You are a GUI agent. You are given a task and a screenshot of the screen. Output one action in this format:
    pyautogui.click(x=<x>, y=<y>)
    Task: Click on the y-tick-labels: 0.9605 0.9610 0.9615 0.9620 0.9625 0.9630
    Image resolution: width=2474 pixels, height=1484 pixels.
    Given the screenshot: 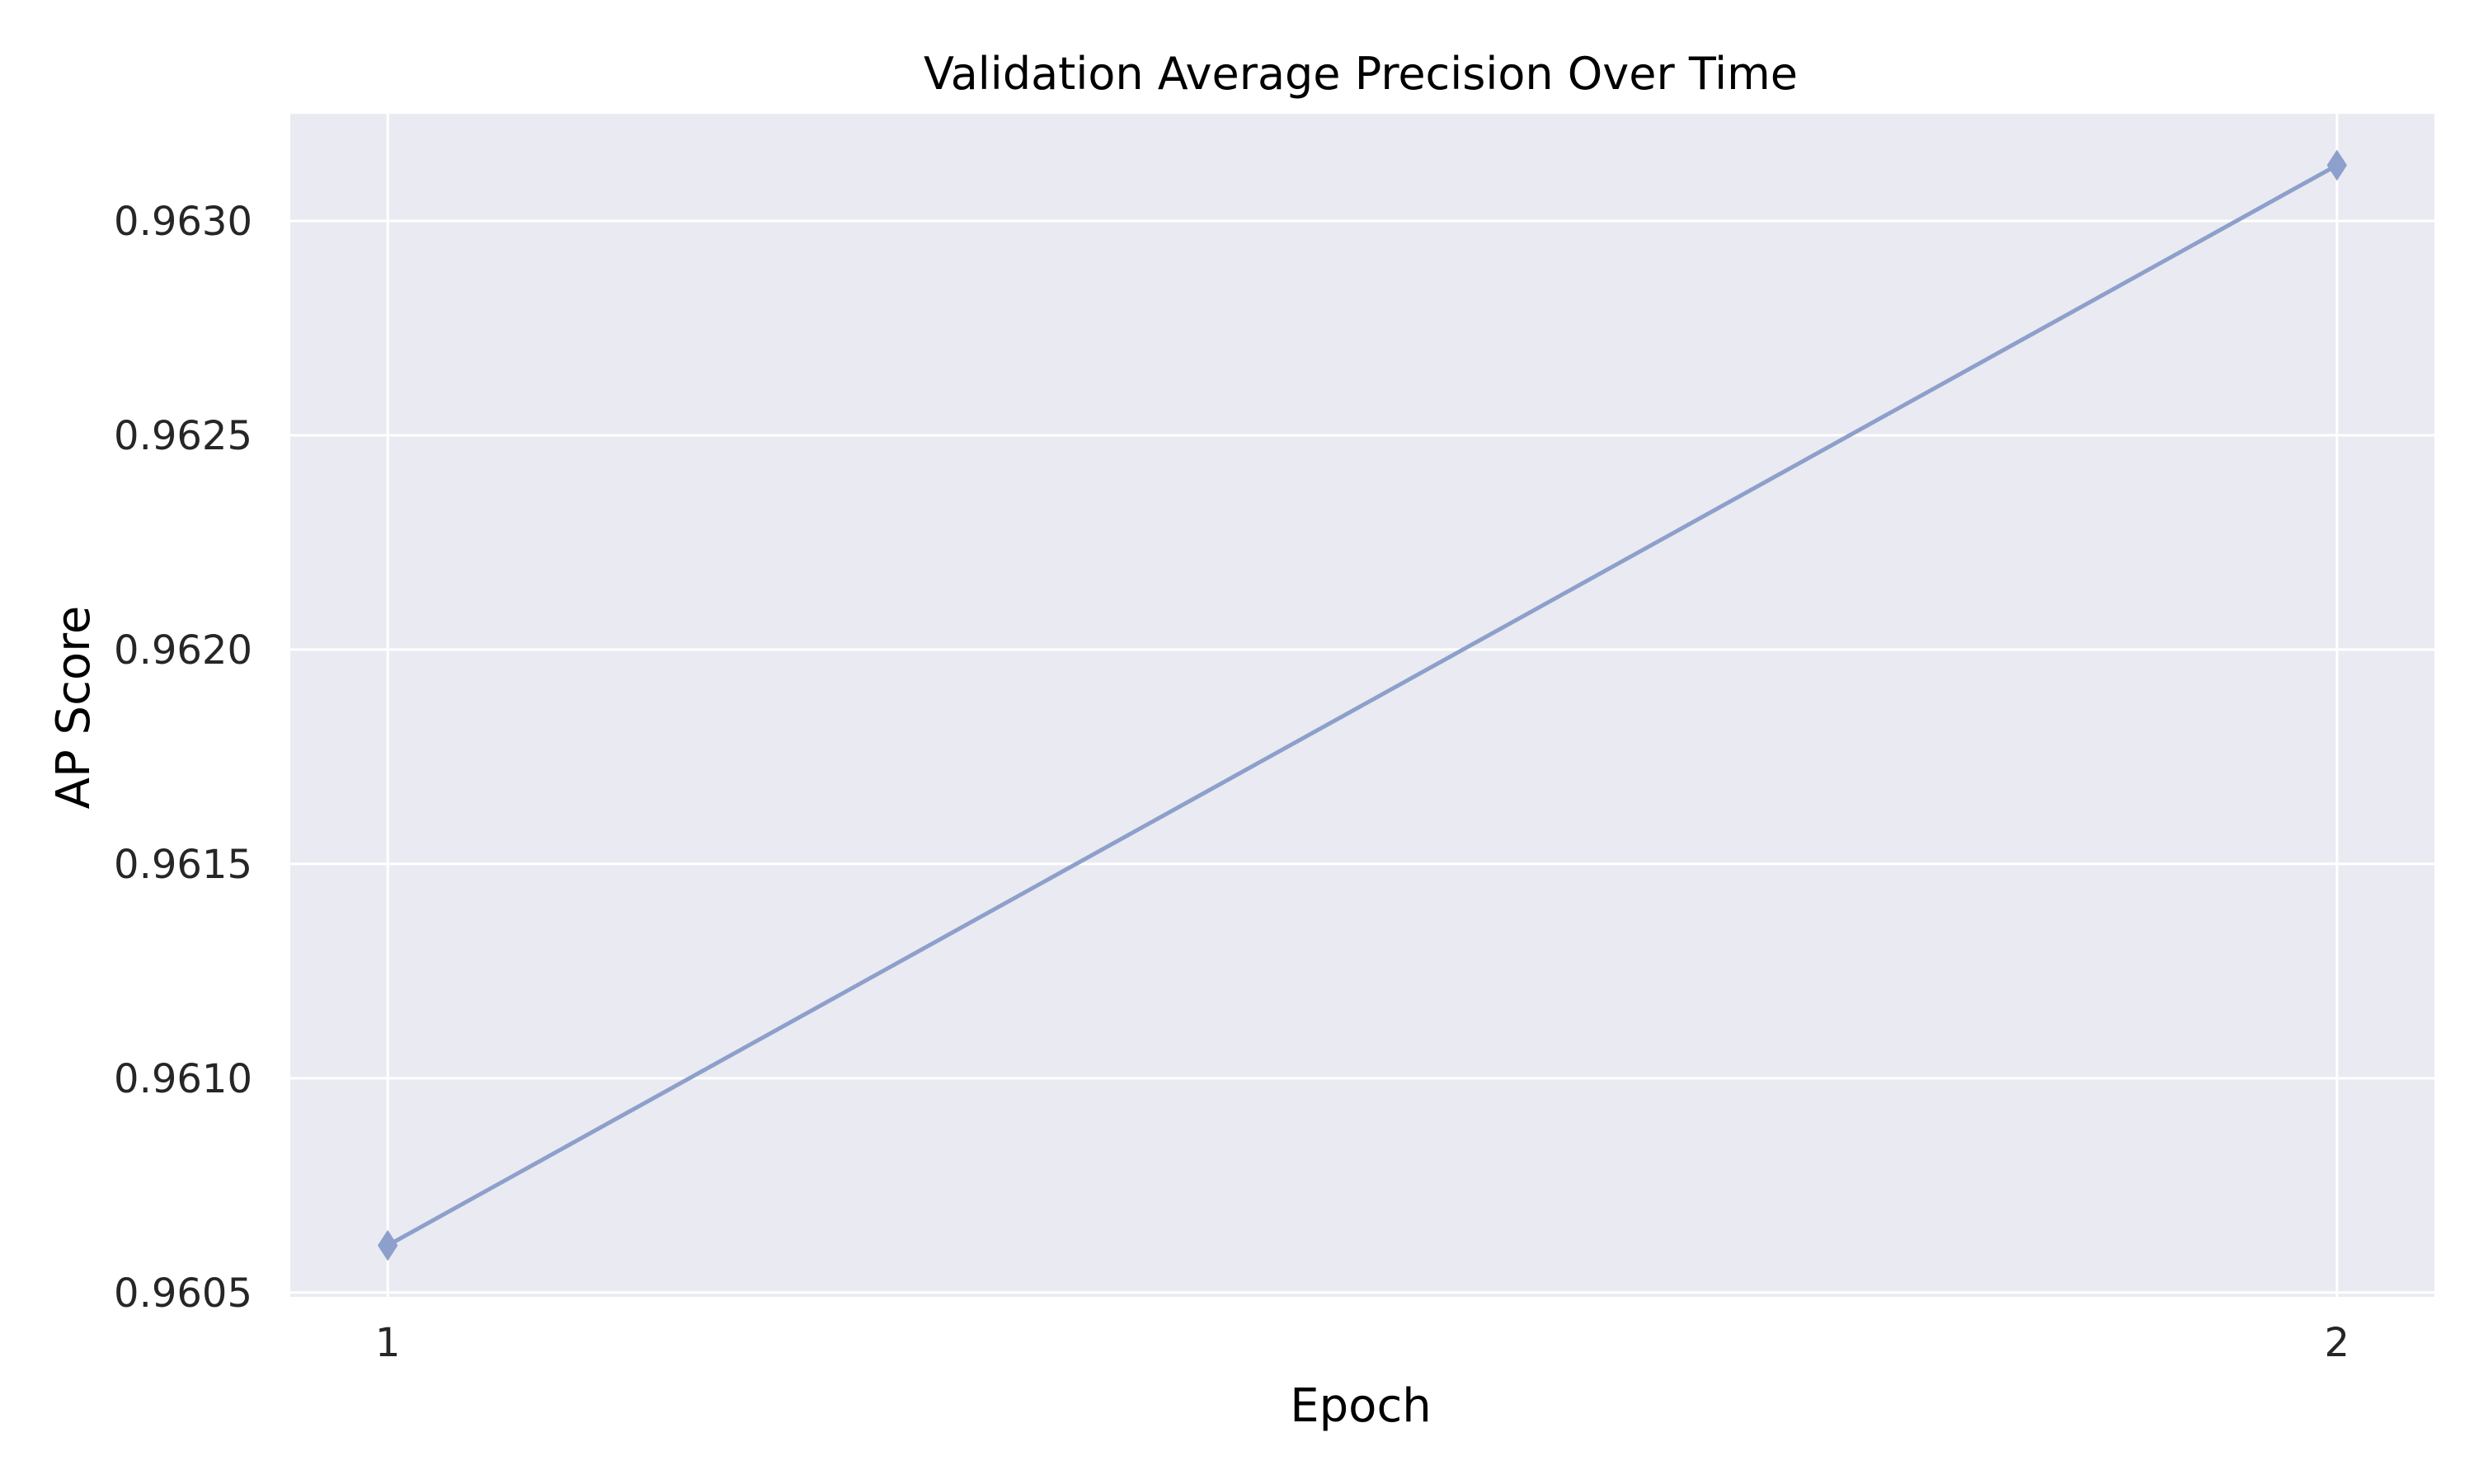 What is the action you would take?
    pyautogui.click(x=183, y=758)
    